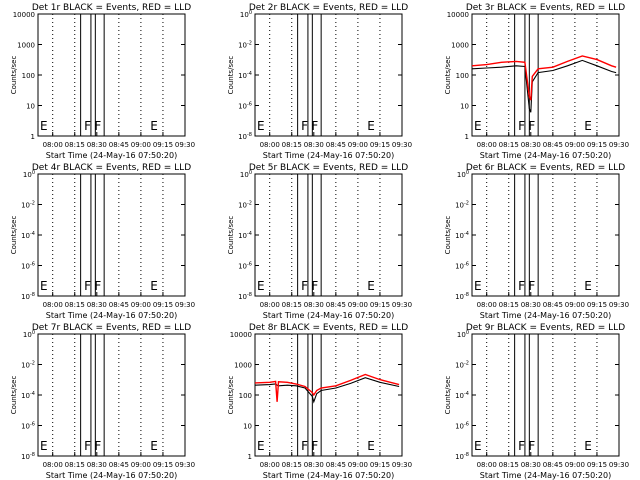 This screenshot has width=640, height=480. Describe the element at coordinates (243, 366) in the screenshot. I see `y-tick-label: 1000` at that location.